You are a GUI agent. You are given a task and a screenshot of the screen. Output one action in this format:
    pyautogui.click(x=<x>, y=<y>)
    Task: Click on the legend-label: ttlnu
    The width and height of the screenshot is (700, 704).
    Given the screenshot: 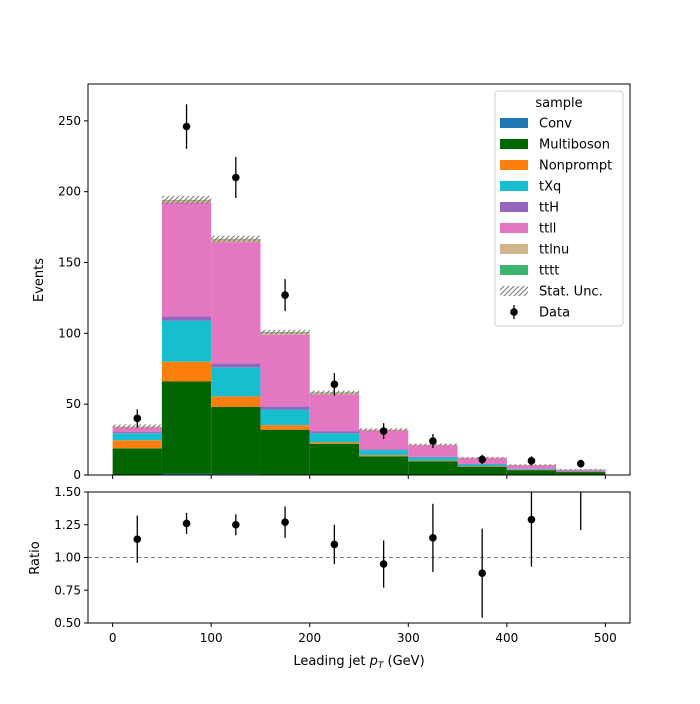 What is the action you would take?
    pyautogui.click(x=554, y=250)
    